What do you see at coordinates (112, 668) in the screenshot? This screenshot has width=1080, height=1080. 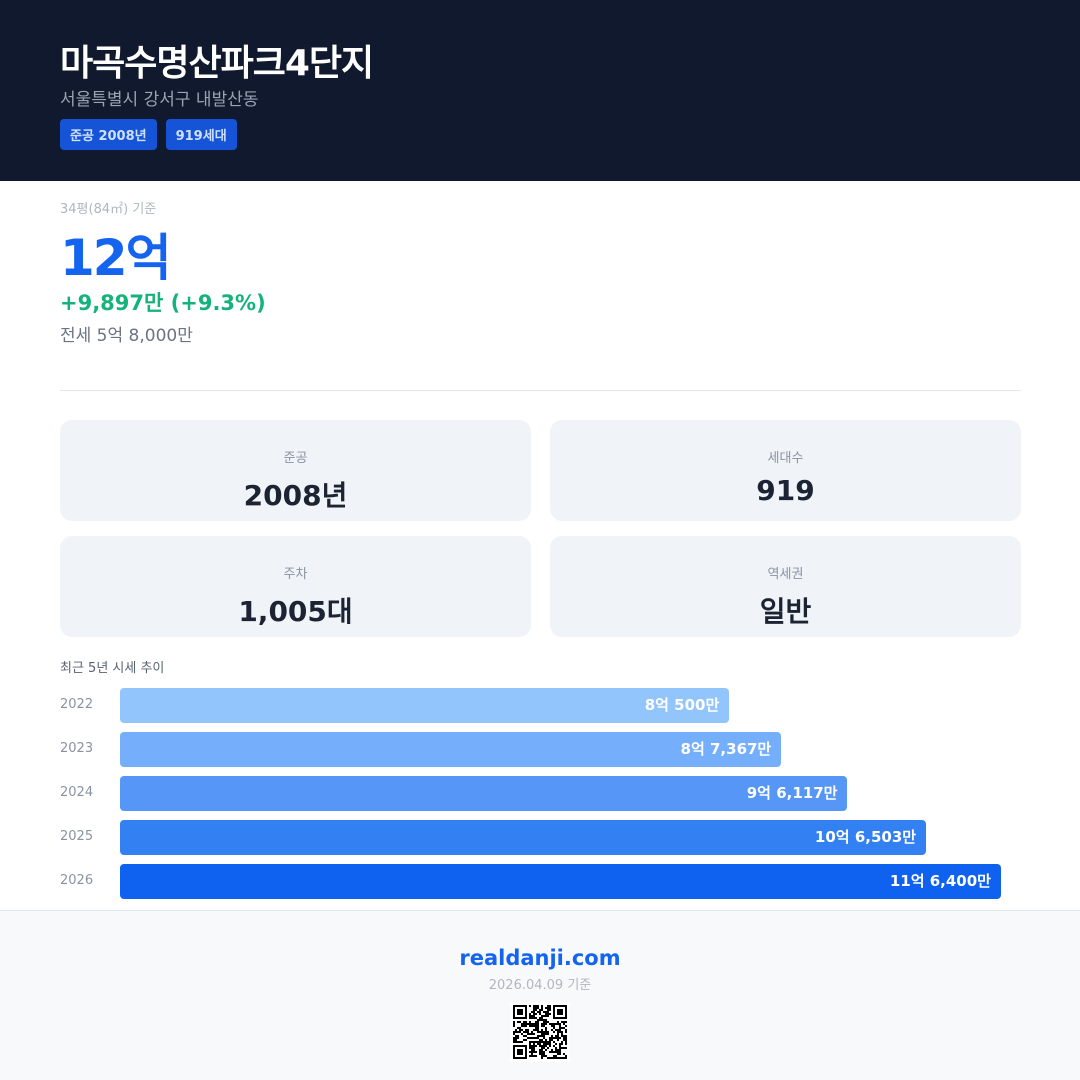 I see `chart-title: 최근 5년 시세 추이` at bounding box center [112, 668].